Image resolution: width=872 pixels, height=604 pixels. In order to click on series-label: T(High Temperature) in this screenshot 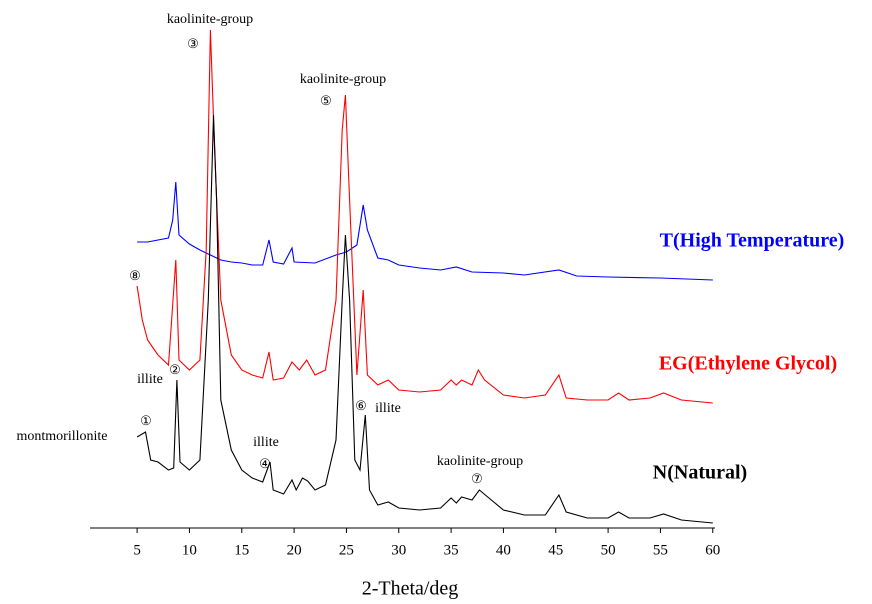, I will do `click(752, 241)`.